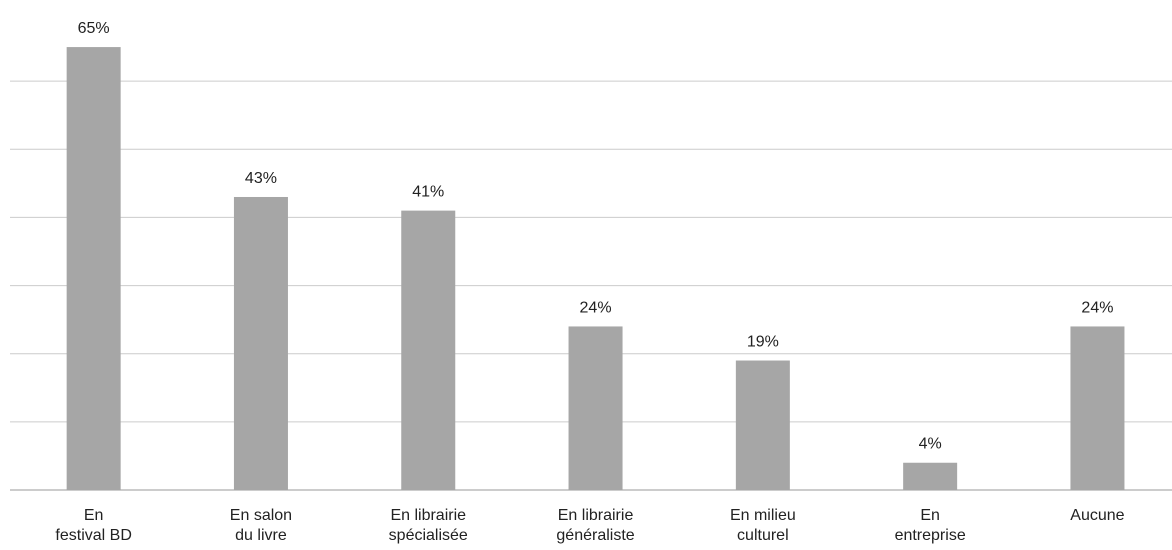 This screenshot has width=1172, height=550. What do you see at coordinates (428, 192) in the screenshot?
I see `value-label: 41%` at bounding box center [428, 192].